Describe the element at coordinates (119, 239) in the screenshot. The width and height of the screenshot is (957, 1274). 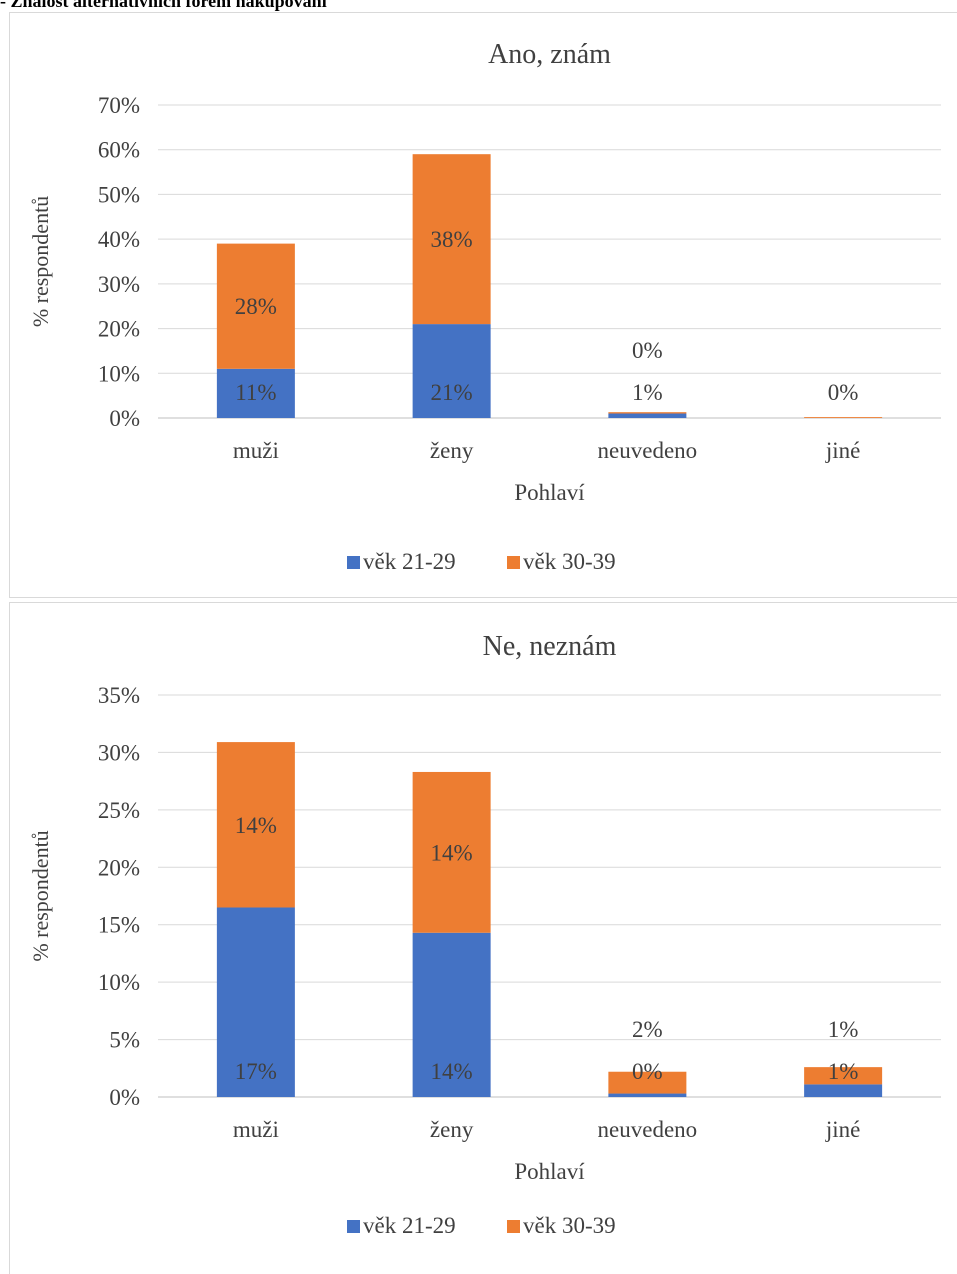
I see `y-tick-label: 40%` at that location.